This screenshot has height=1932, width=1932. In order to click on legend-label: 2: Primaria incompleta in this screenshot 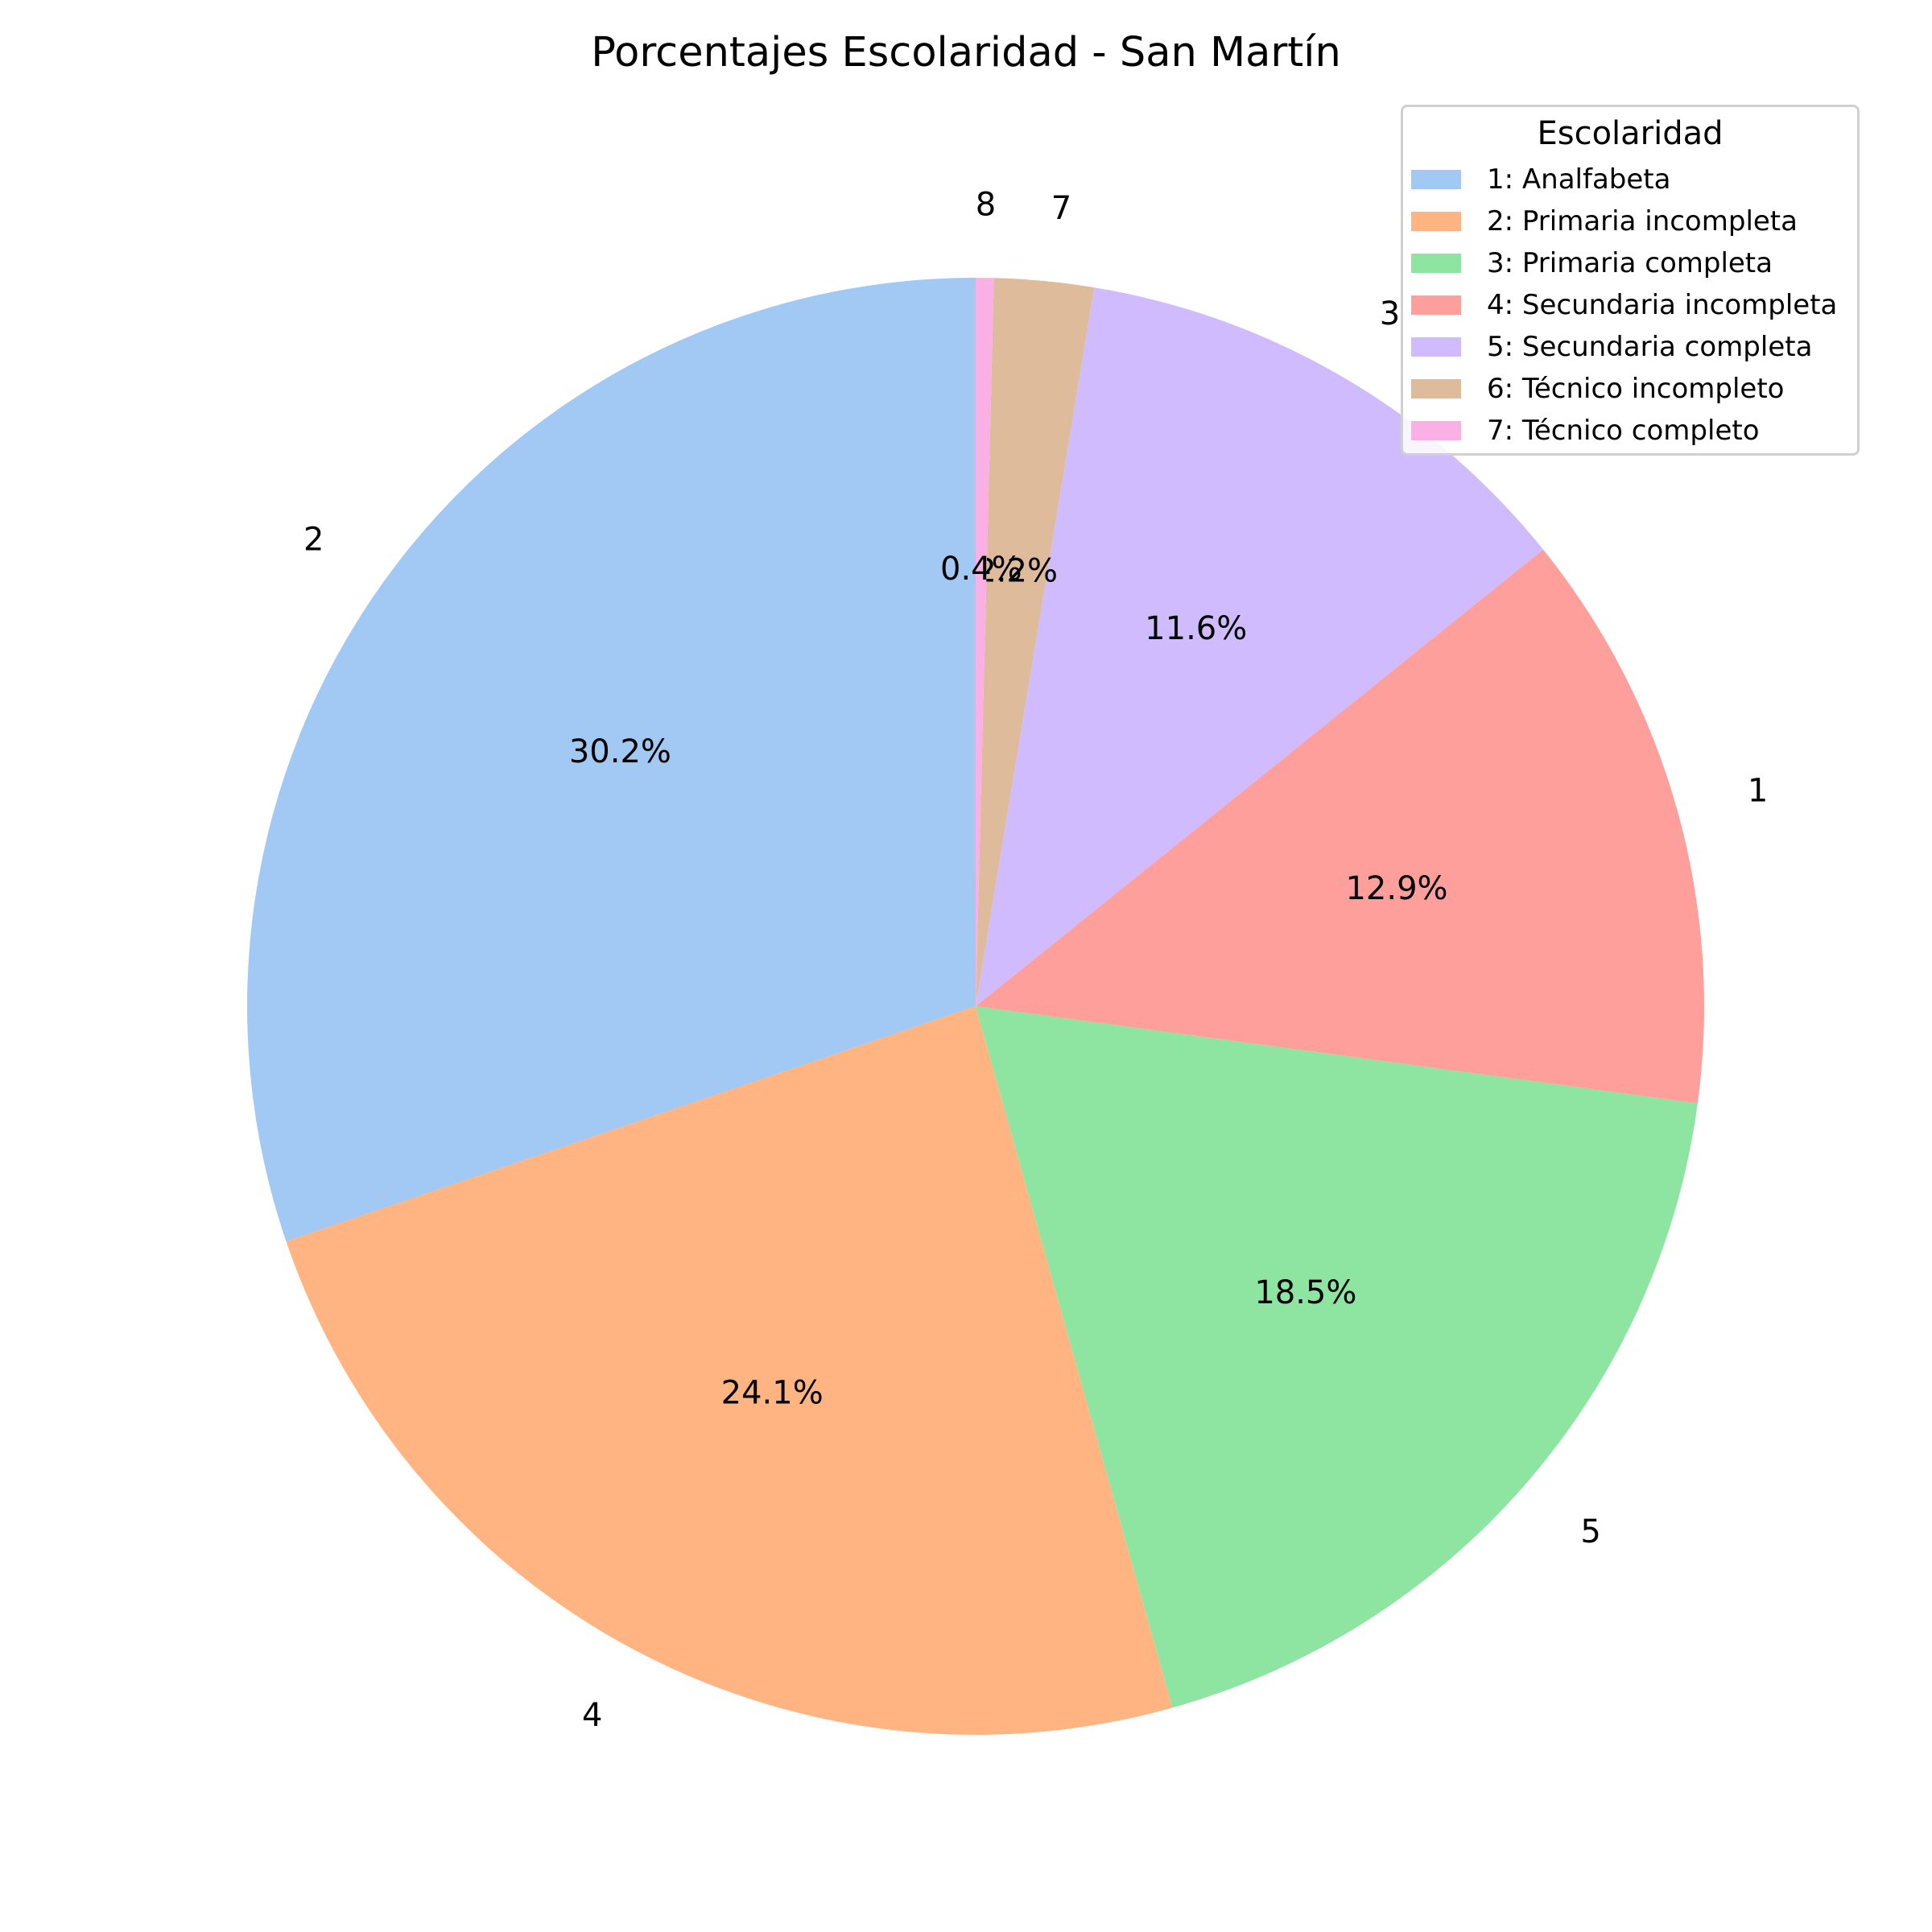, I will do `click(1642, 221)`.